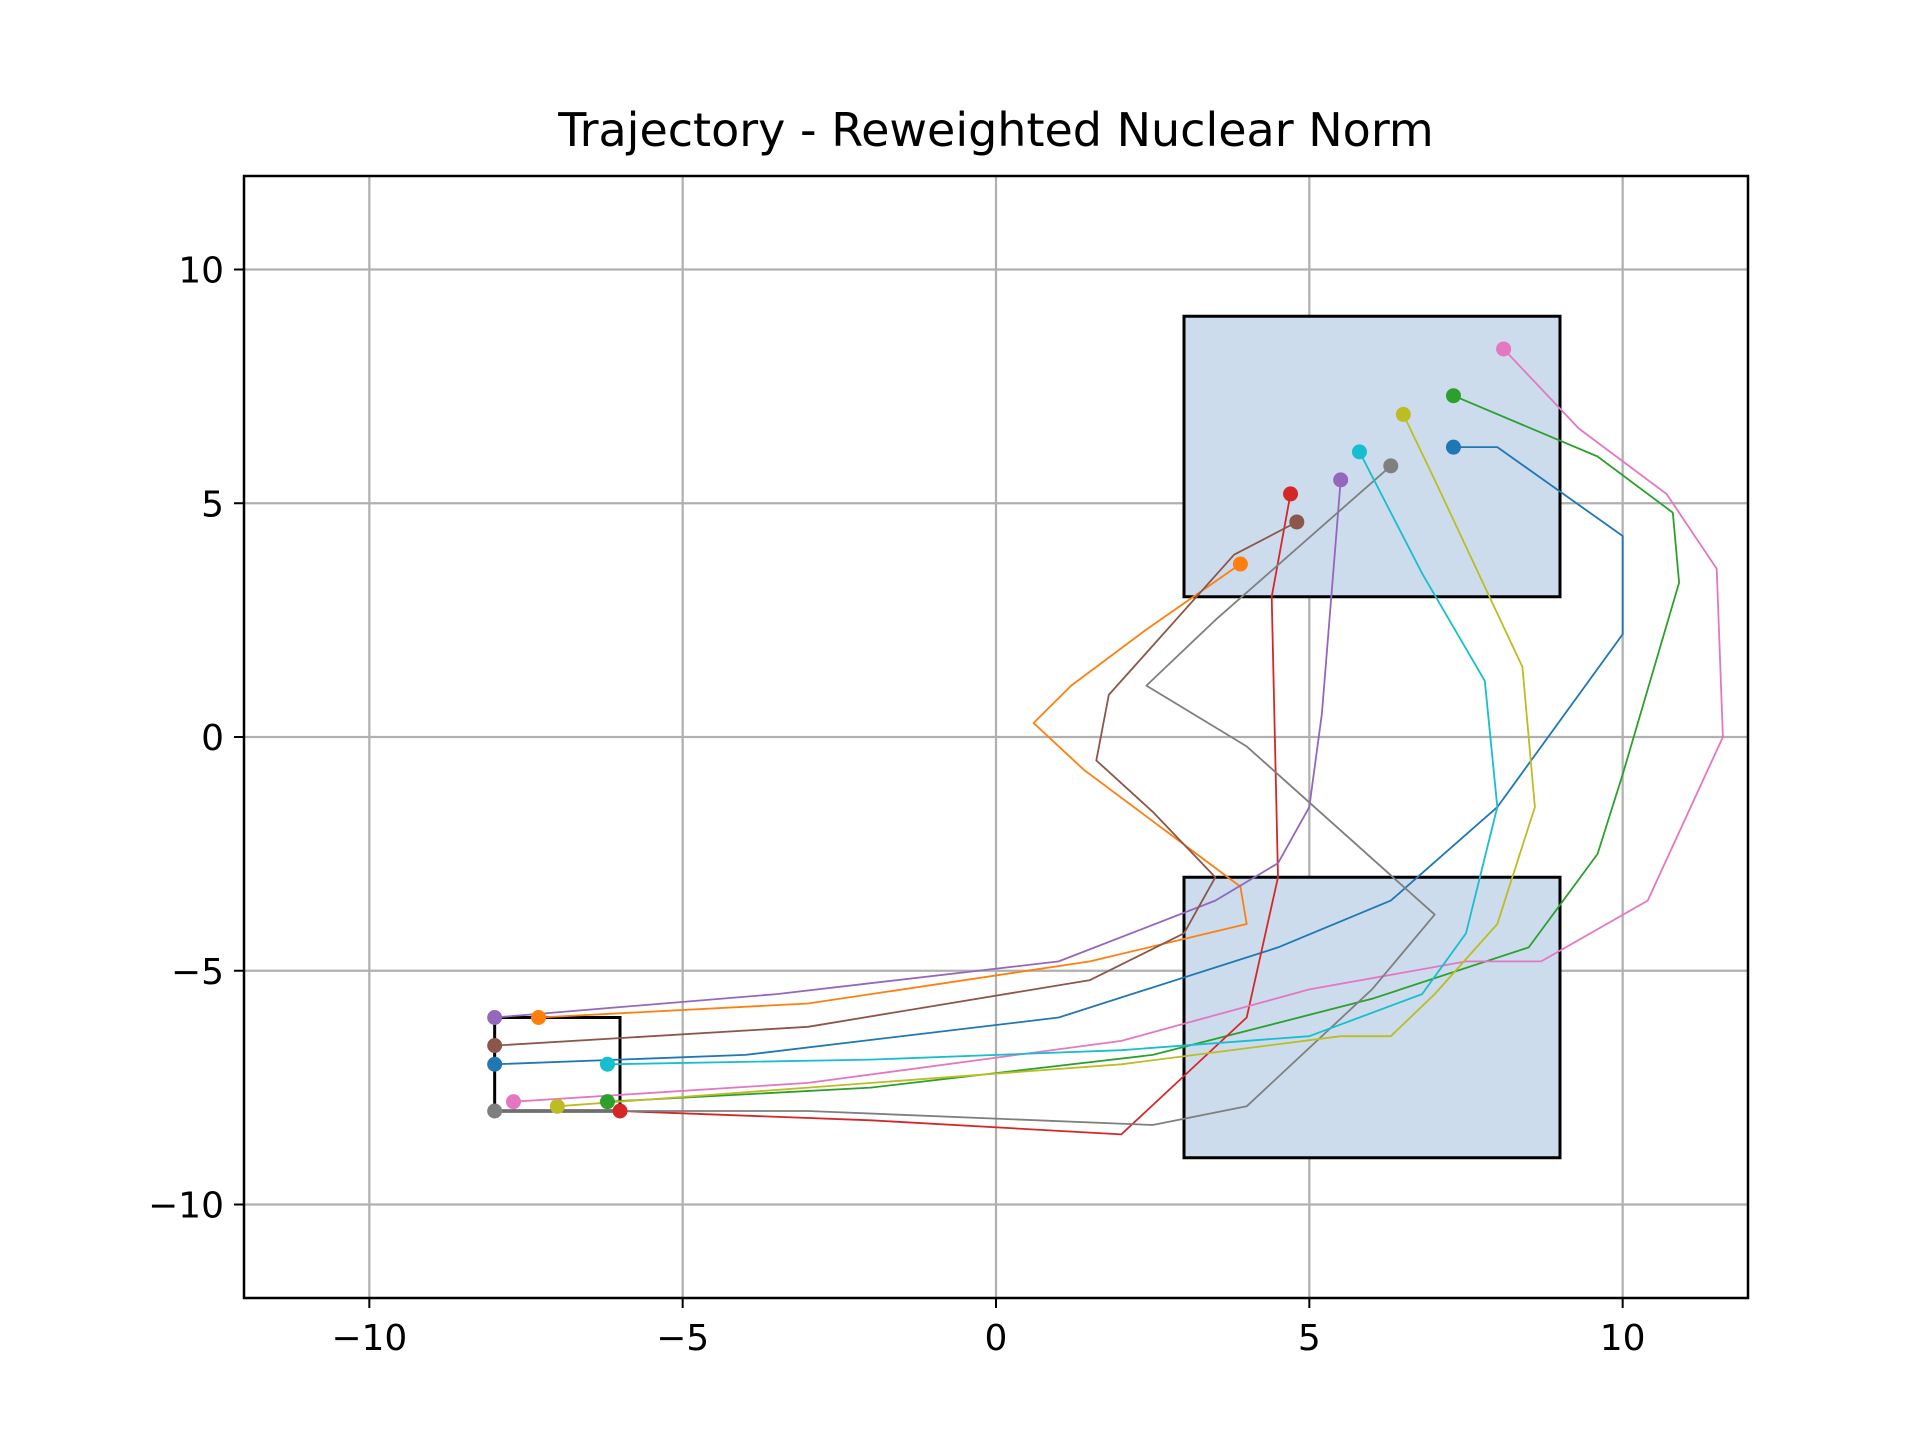 The height and width of the screenshot is (1440, 1920). Describe the element at coordinates (186, 1206) in the screenshot. I see `y-tick-label: −10` at that location.